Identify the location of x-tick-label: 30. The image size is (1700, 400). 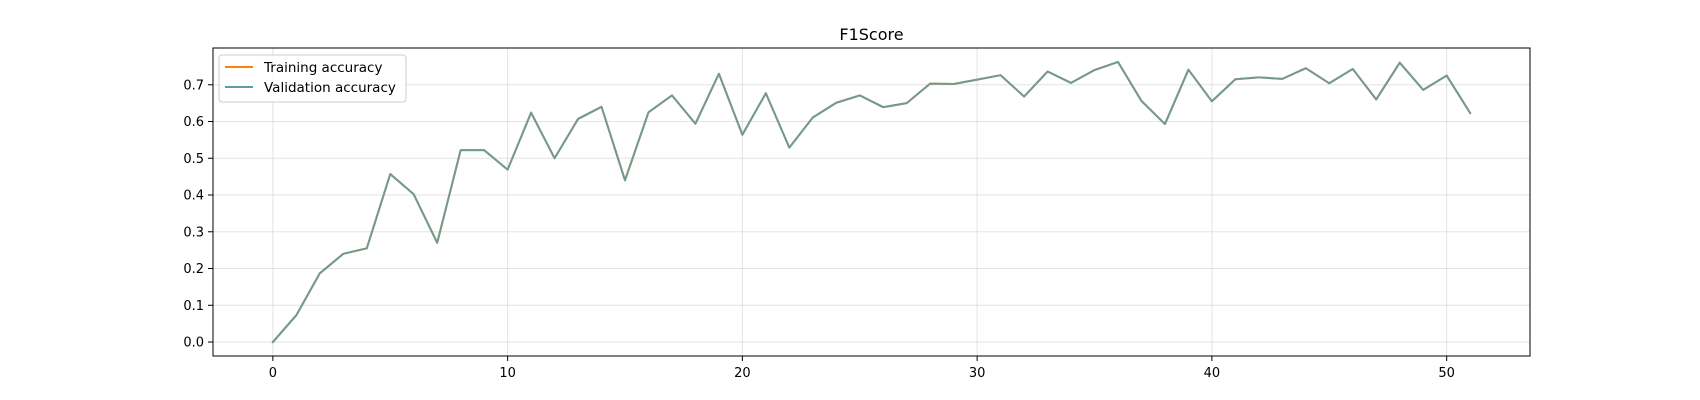
(977, 373).